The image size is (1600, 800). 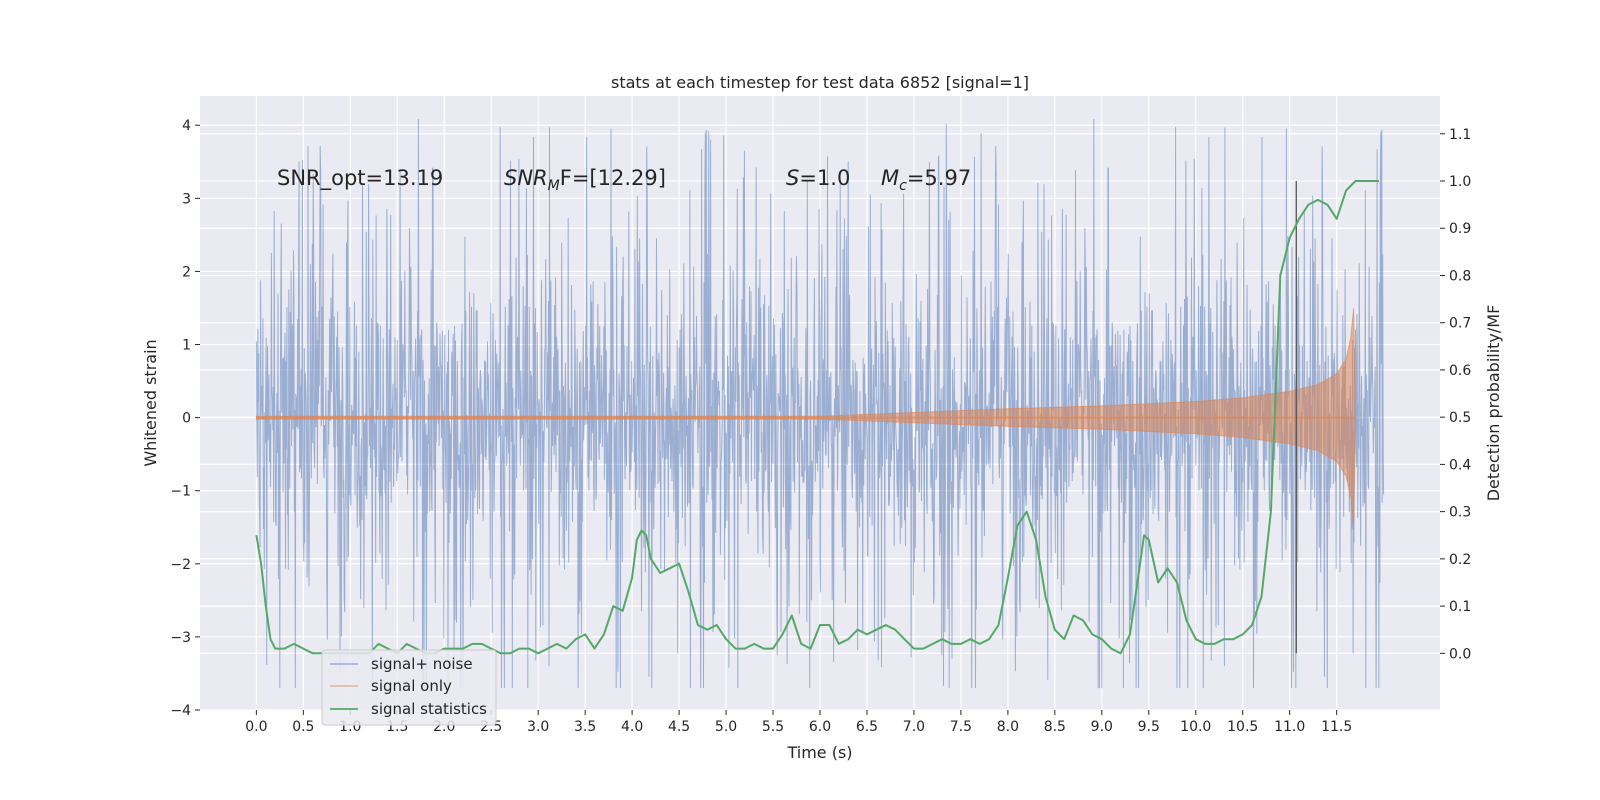 I want to click on legend-box, so click(x=409, y=687).